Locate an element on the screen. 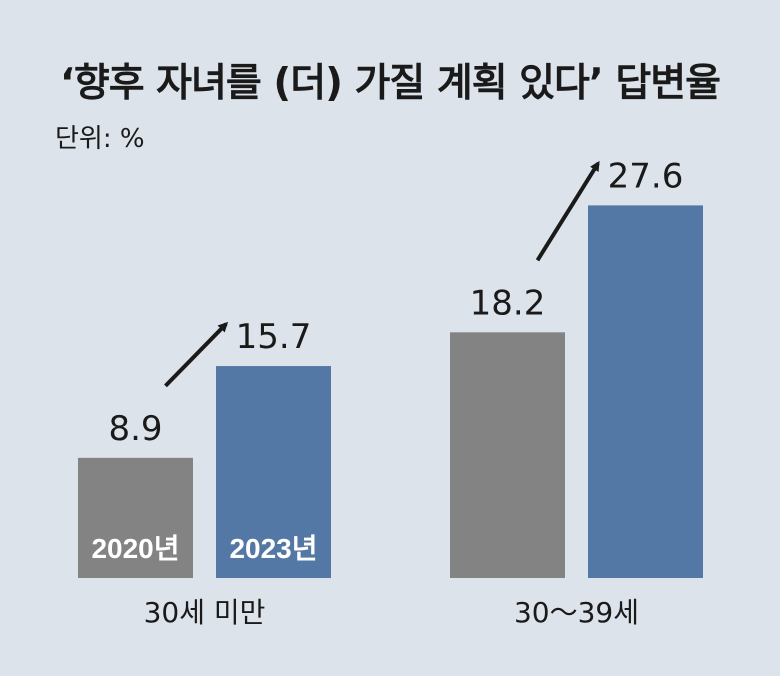 This screenshot has width=780, height=676. category-label: 30세 미만 is located at coordinates (205, 612).